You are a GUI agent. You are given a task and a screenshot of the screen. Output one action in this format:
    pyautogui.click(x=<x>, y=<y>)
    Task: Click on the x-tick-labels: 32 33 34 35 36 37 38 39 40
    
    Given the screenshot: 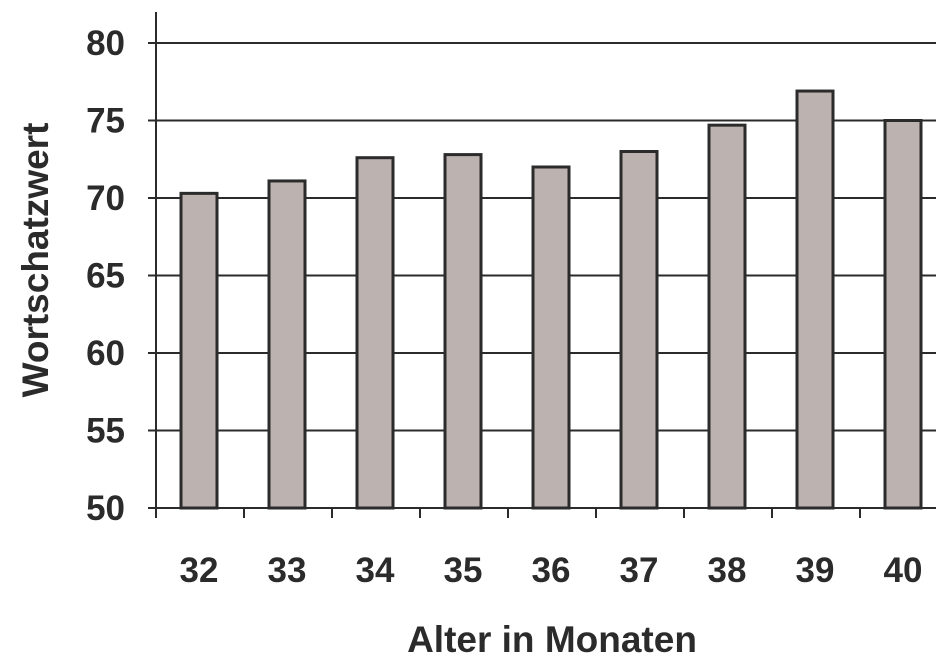 What is the action you would take?
    pyautogui.click(x=551, y=570)
    